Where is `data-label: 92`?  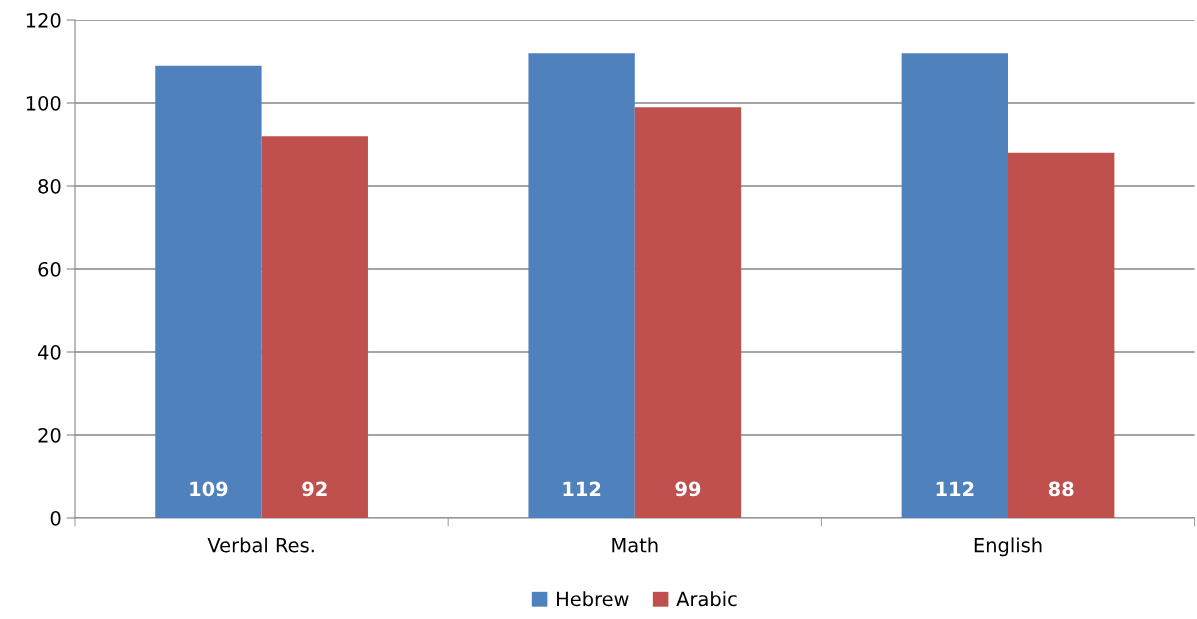
data-label: 92 is located at coordinates (314, 489).